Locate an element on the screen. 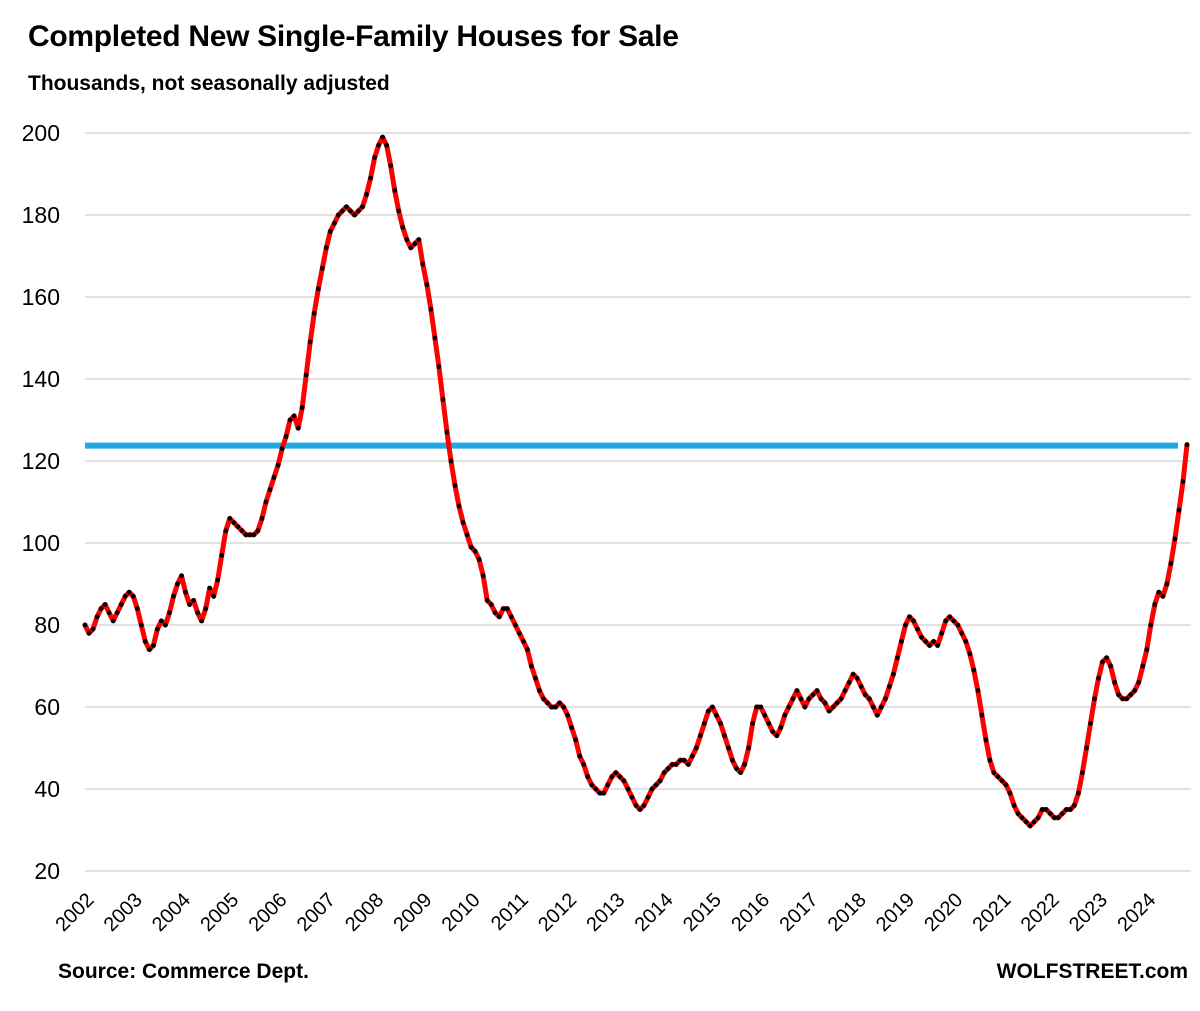  y-axis-tick-label: 200 is located at coordinates (41, 133).